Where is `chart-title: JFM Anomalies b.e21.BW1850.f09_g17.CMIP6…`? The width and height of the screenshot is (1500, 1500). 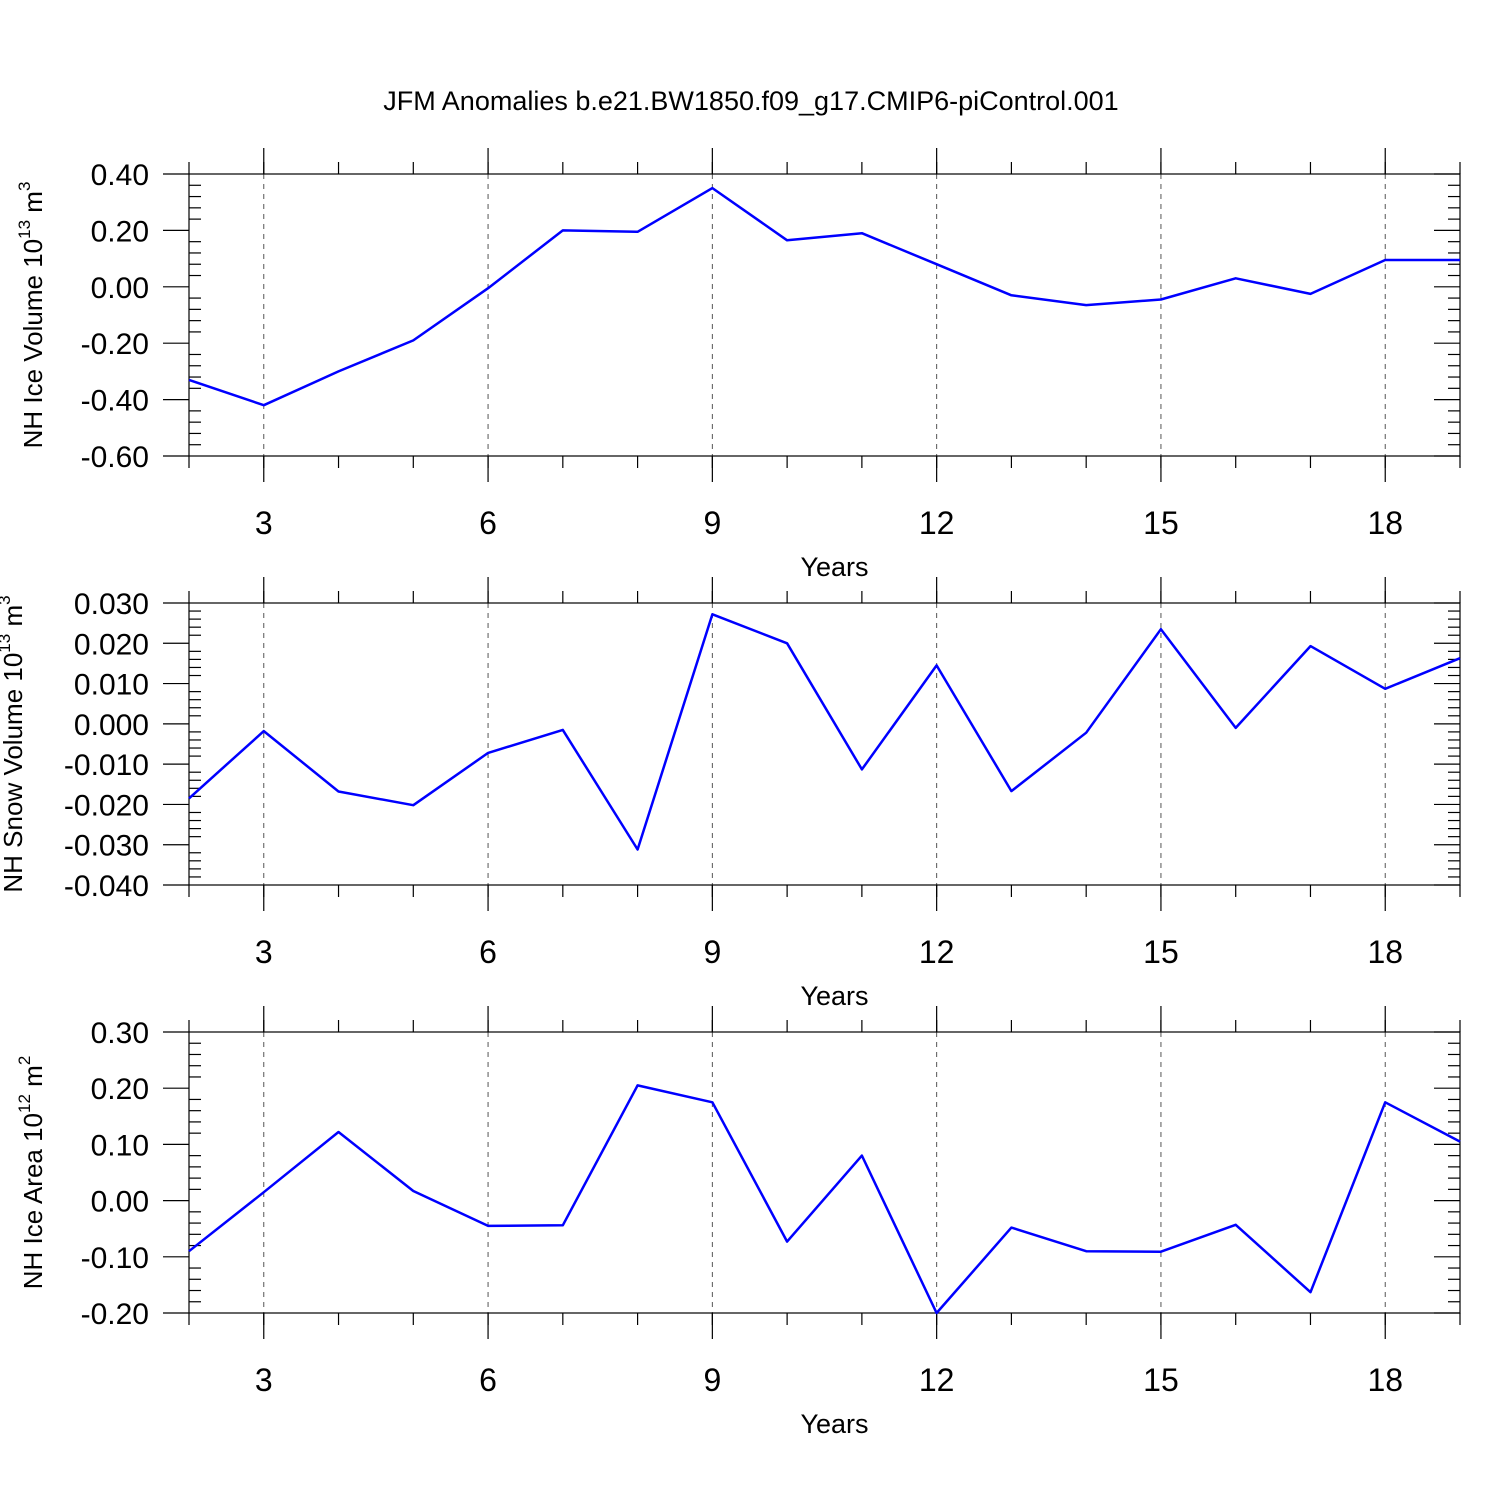 chart-title: JFM Anomalies b.e21.BW1850.f09_g17.CMIP6… is located at coordinates (750, 101).